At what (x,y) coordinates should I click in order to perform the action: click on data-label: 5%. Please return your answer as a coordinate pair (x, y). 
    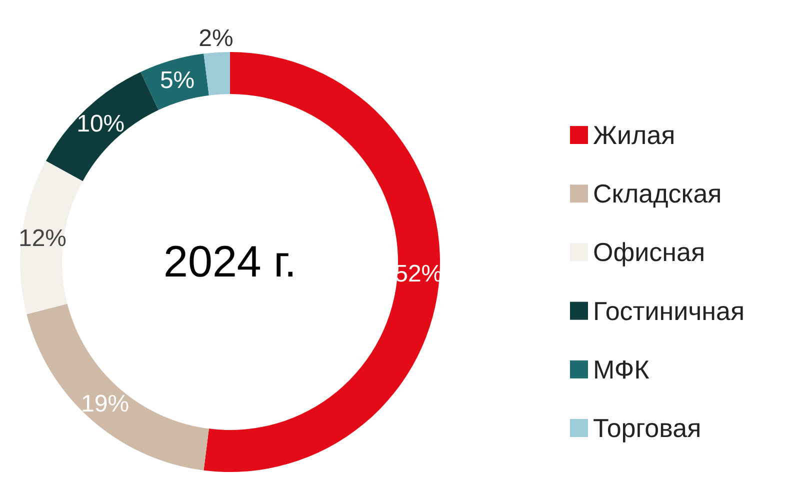
    Looking at the image, I should click on (177, 80).